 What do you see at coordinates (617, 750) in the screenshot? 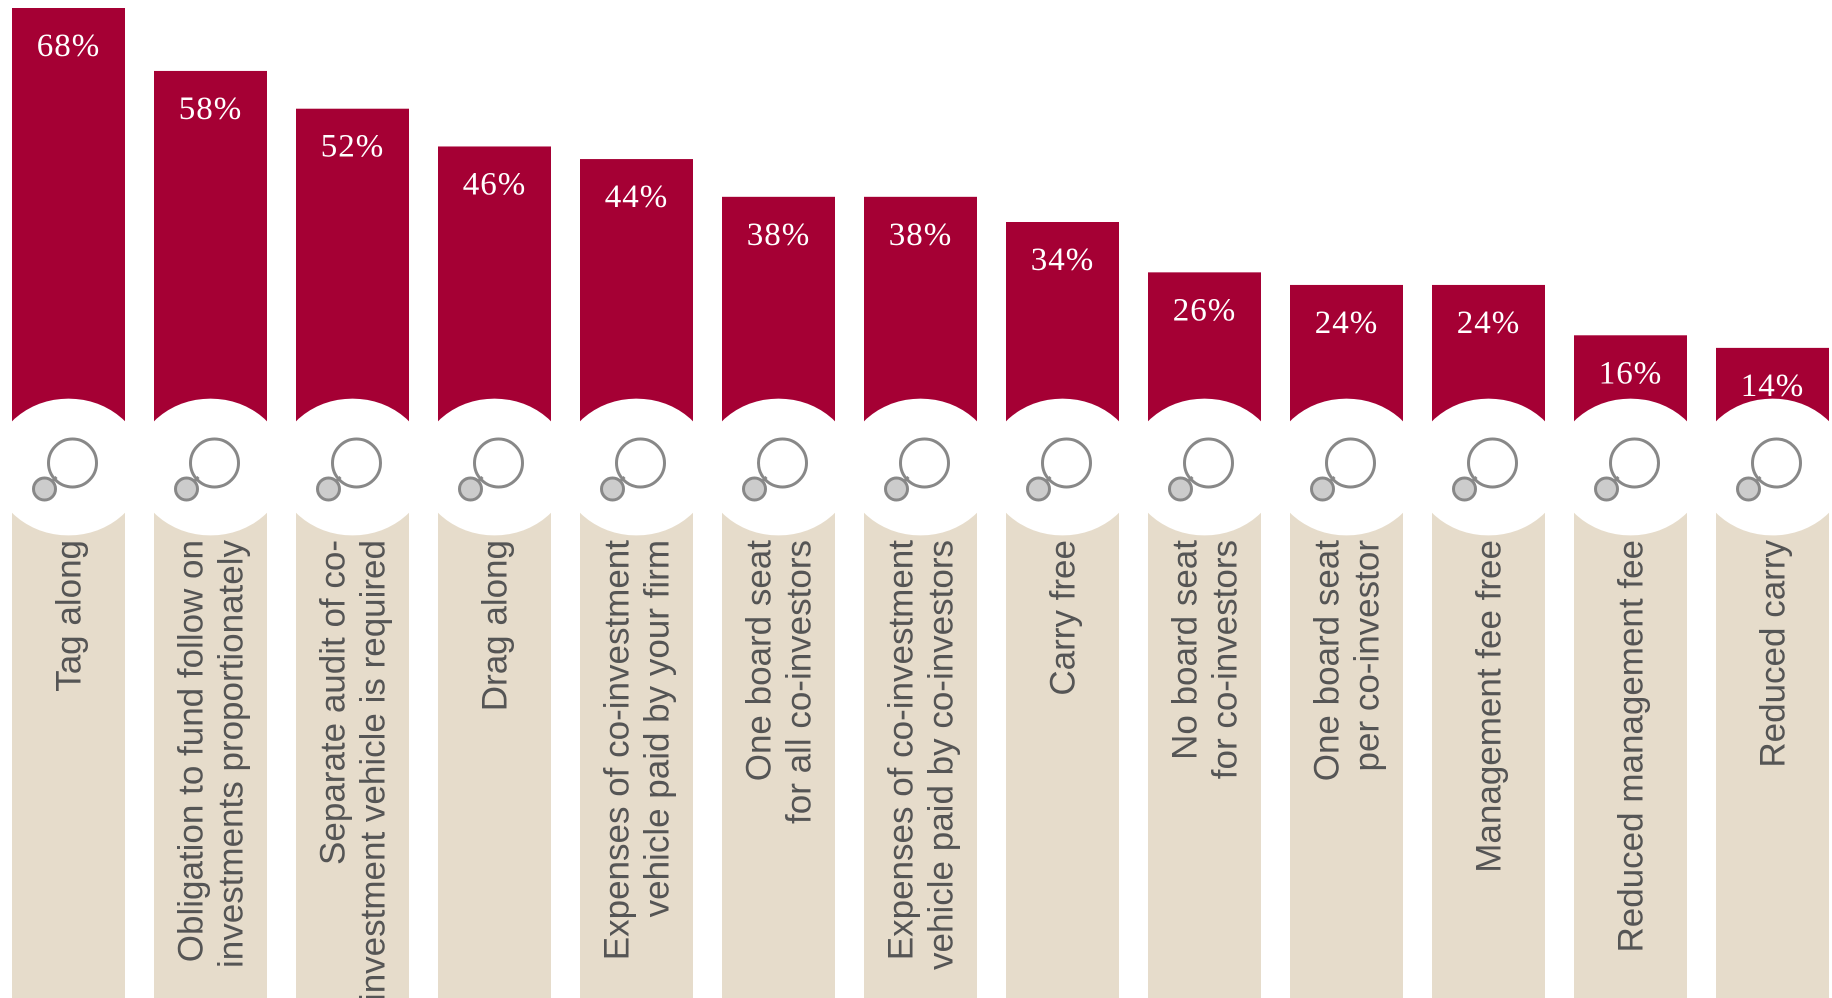
I see `category-line: Expenses of co-investment` at bounding box center [617, 750].